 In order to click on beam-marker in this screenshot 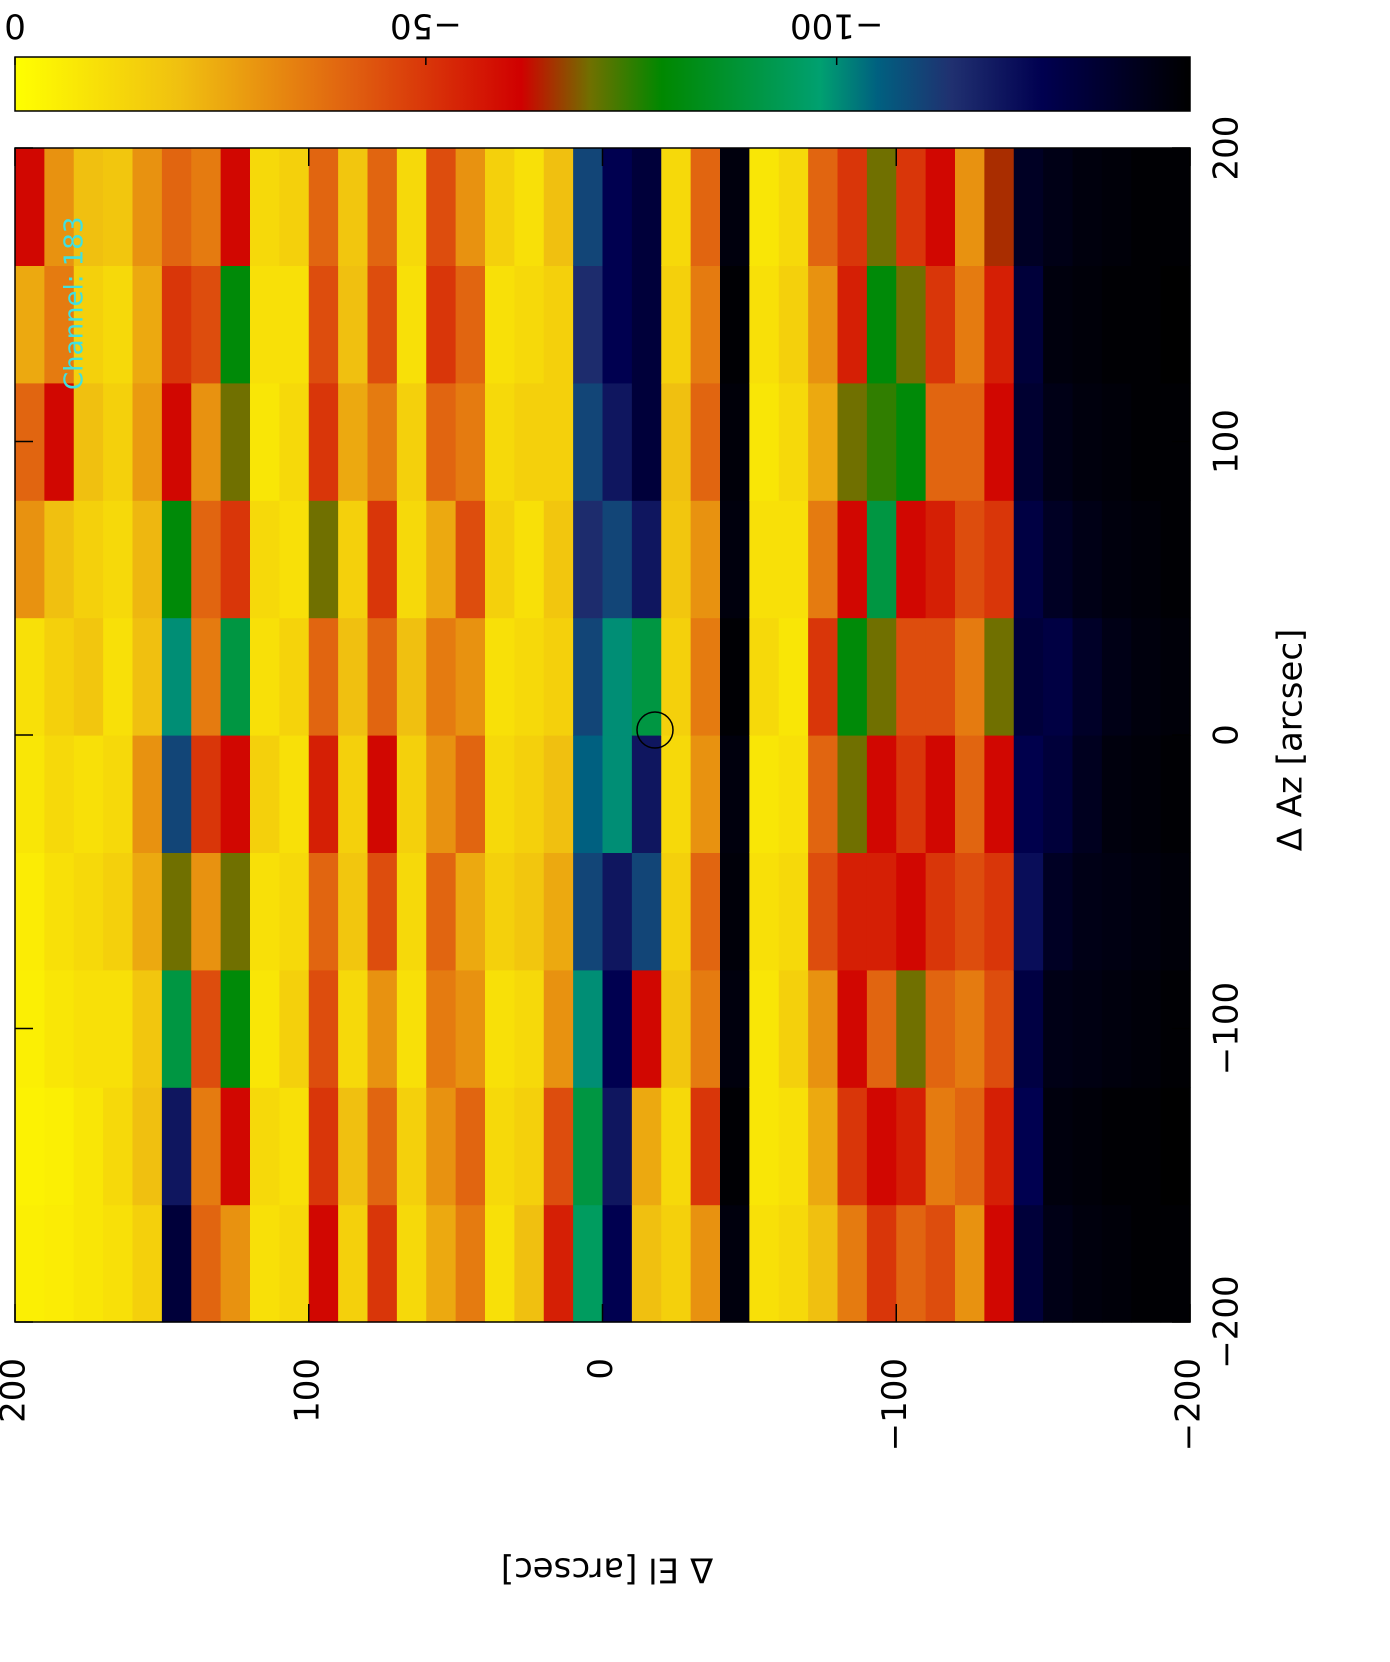, I will do `click(655, 730)`.